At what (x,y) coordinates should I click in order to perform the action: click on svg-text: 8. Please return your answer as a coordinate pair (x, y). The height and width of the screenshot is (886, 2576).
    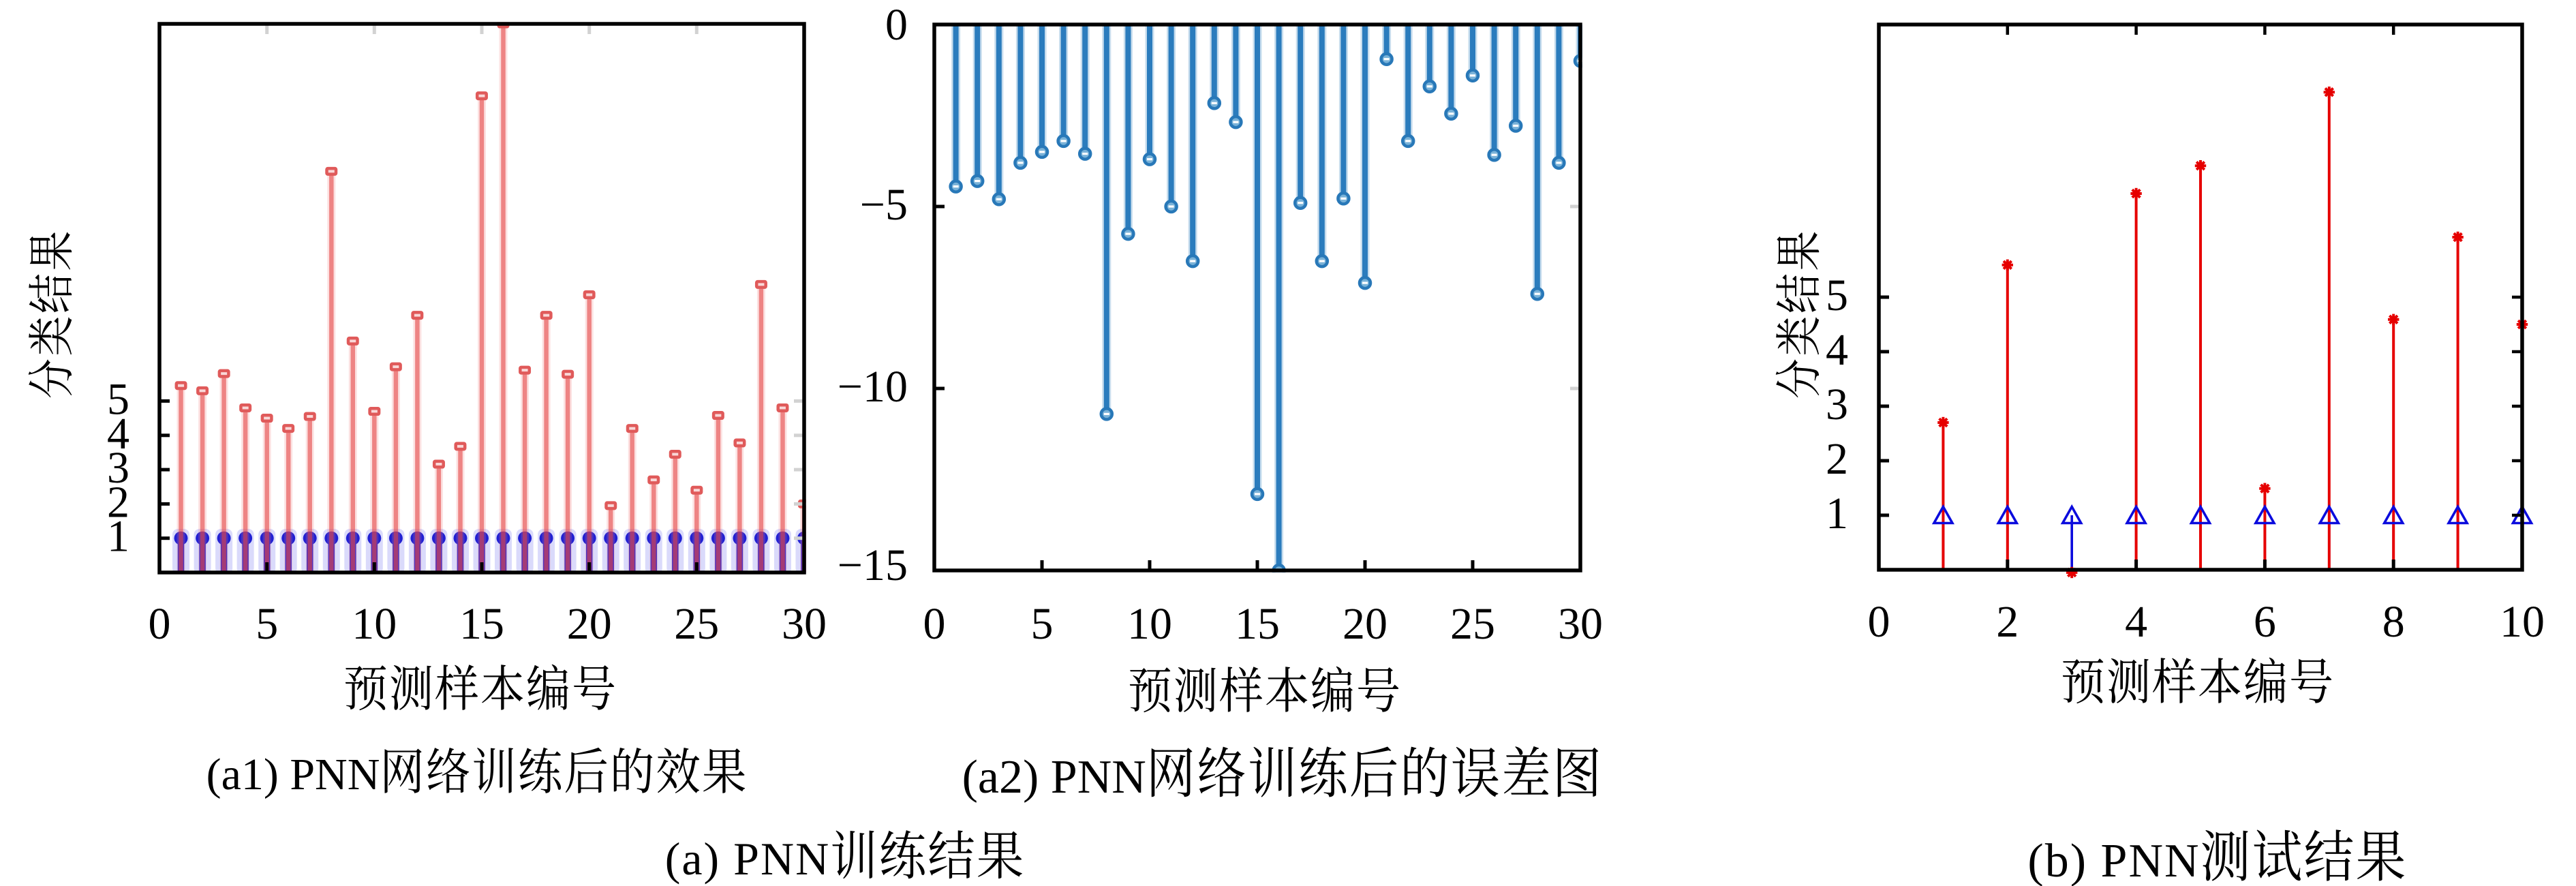
    Looking at the image, I should click on (2393, 622).